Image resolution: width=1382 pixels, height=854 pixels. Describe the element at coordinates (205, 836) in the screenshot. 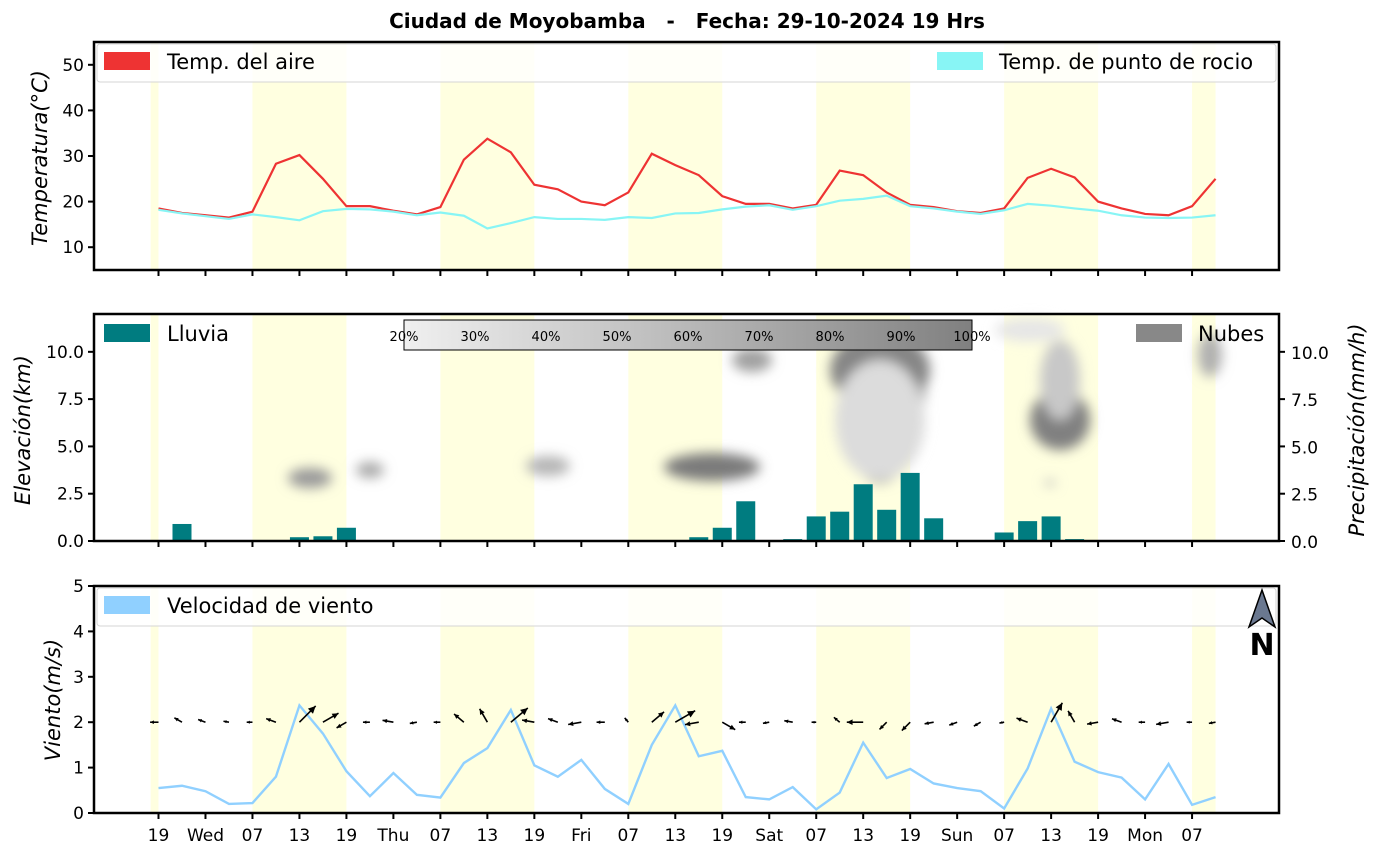

I see `x-tick-label: Wed` at that location.